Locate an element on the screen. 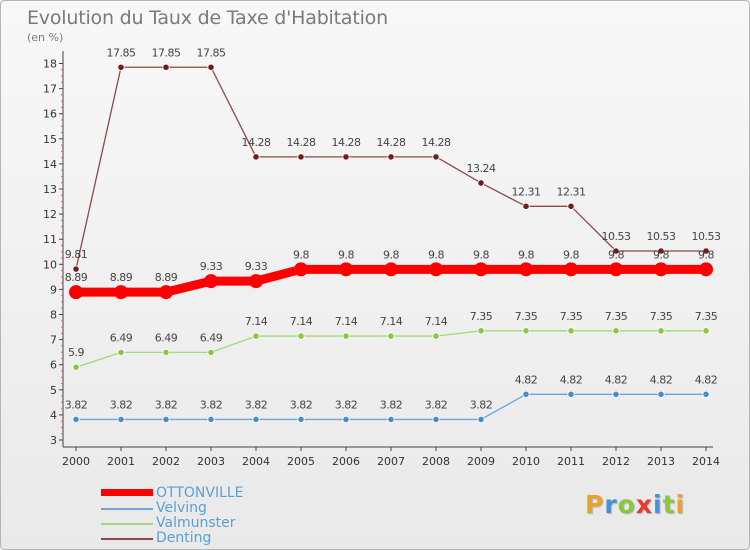 Image resolution: width=750 pixels, height=550 pixels. legend: OTTONVILLE Velving Valmunster Denting is located at coordinates (251, 515).